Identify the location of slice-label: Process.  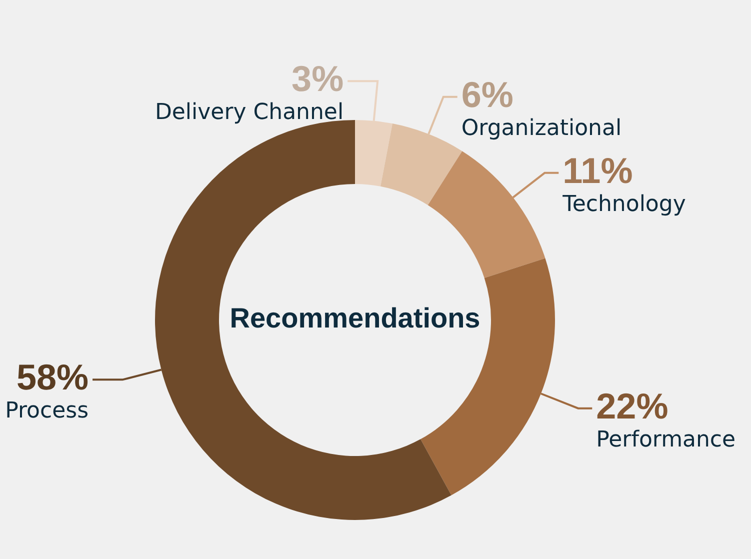
(47, 411).